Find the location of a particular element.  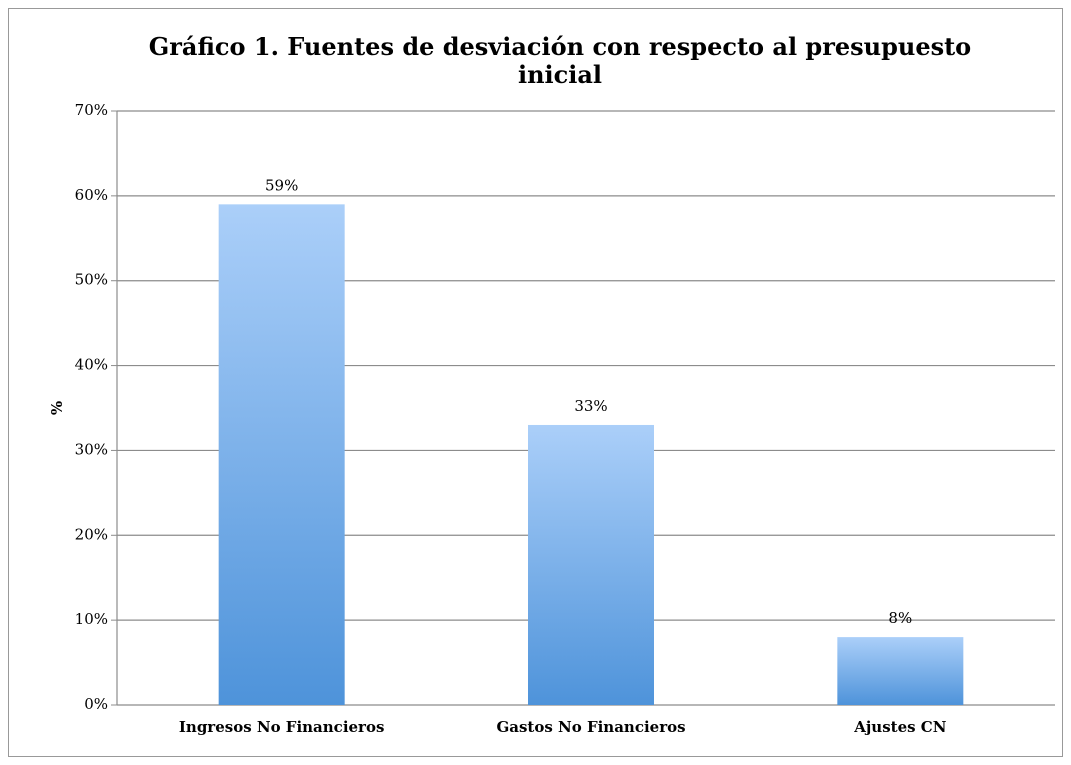

x-tick-label: Gastos No Financieros is located at coordinates (590, 727).